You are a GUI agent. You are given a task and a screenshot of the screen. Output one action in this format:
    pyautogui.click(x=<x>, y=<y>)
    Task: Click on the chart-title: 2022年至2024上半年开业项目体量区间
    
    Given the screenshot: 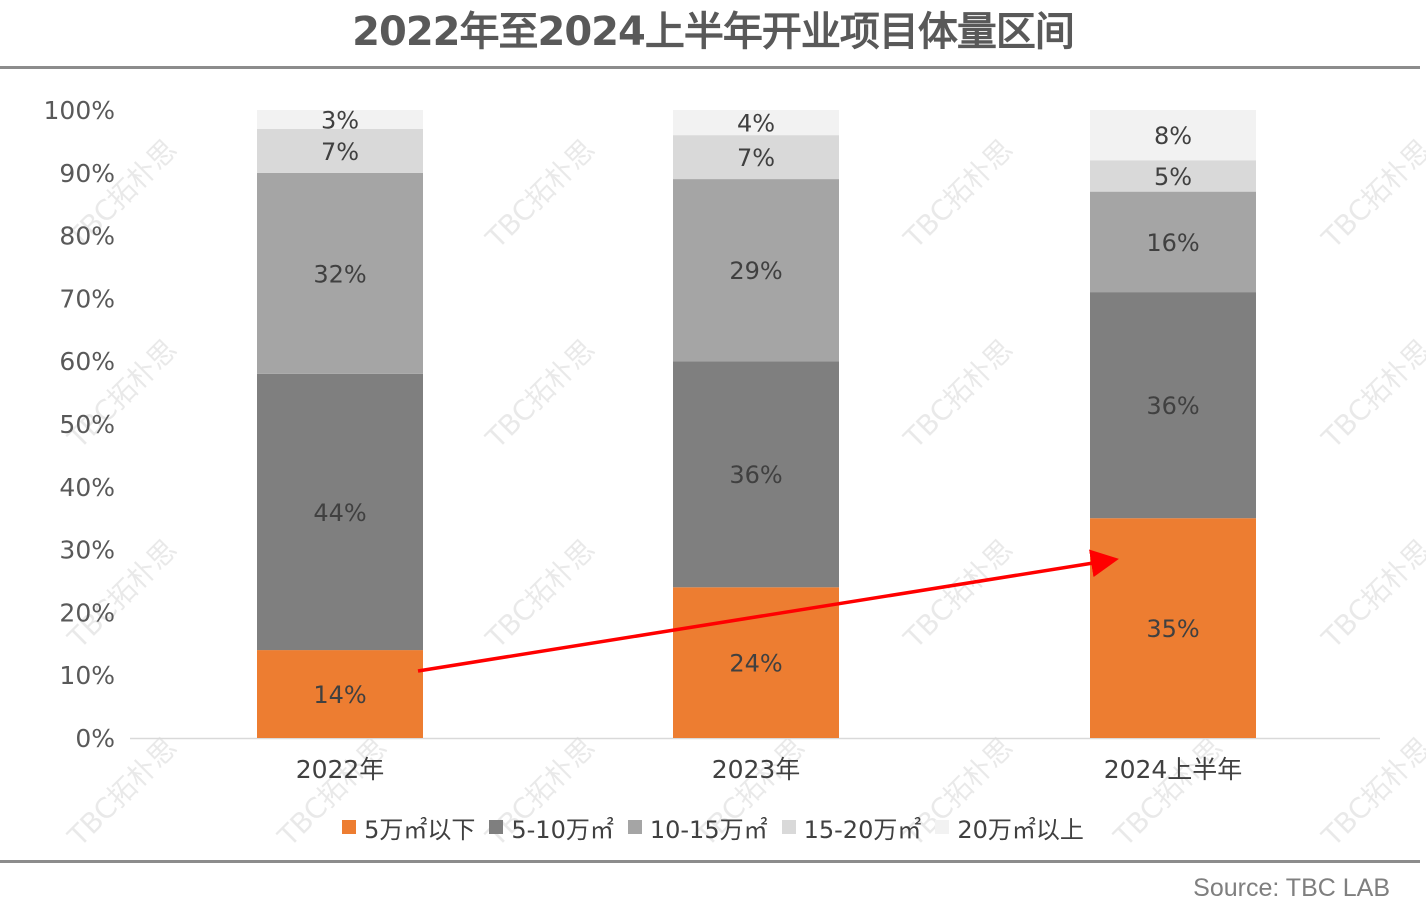 What is the action you would take?
    pyautogui.click(x=713, y=32)
    